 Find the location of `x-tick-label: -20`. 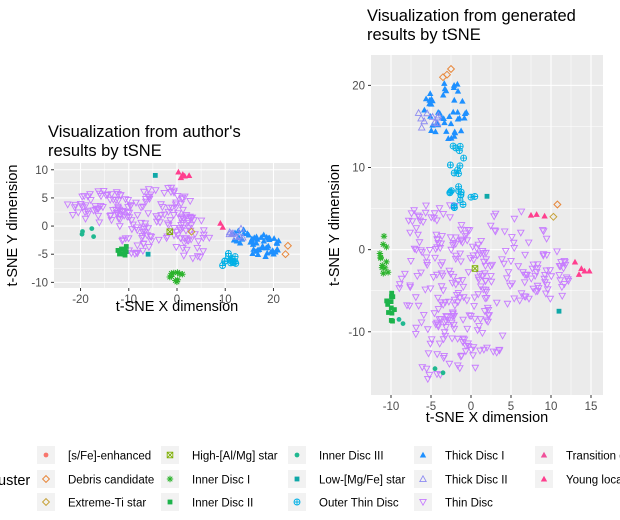

x-tick-label: -20 is located at coordinates (80, 300).